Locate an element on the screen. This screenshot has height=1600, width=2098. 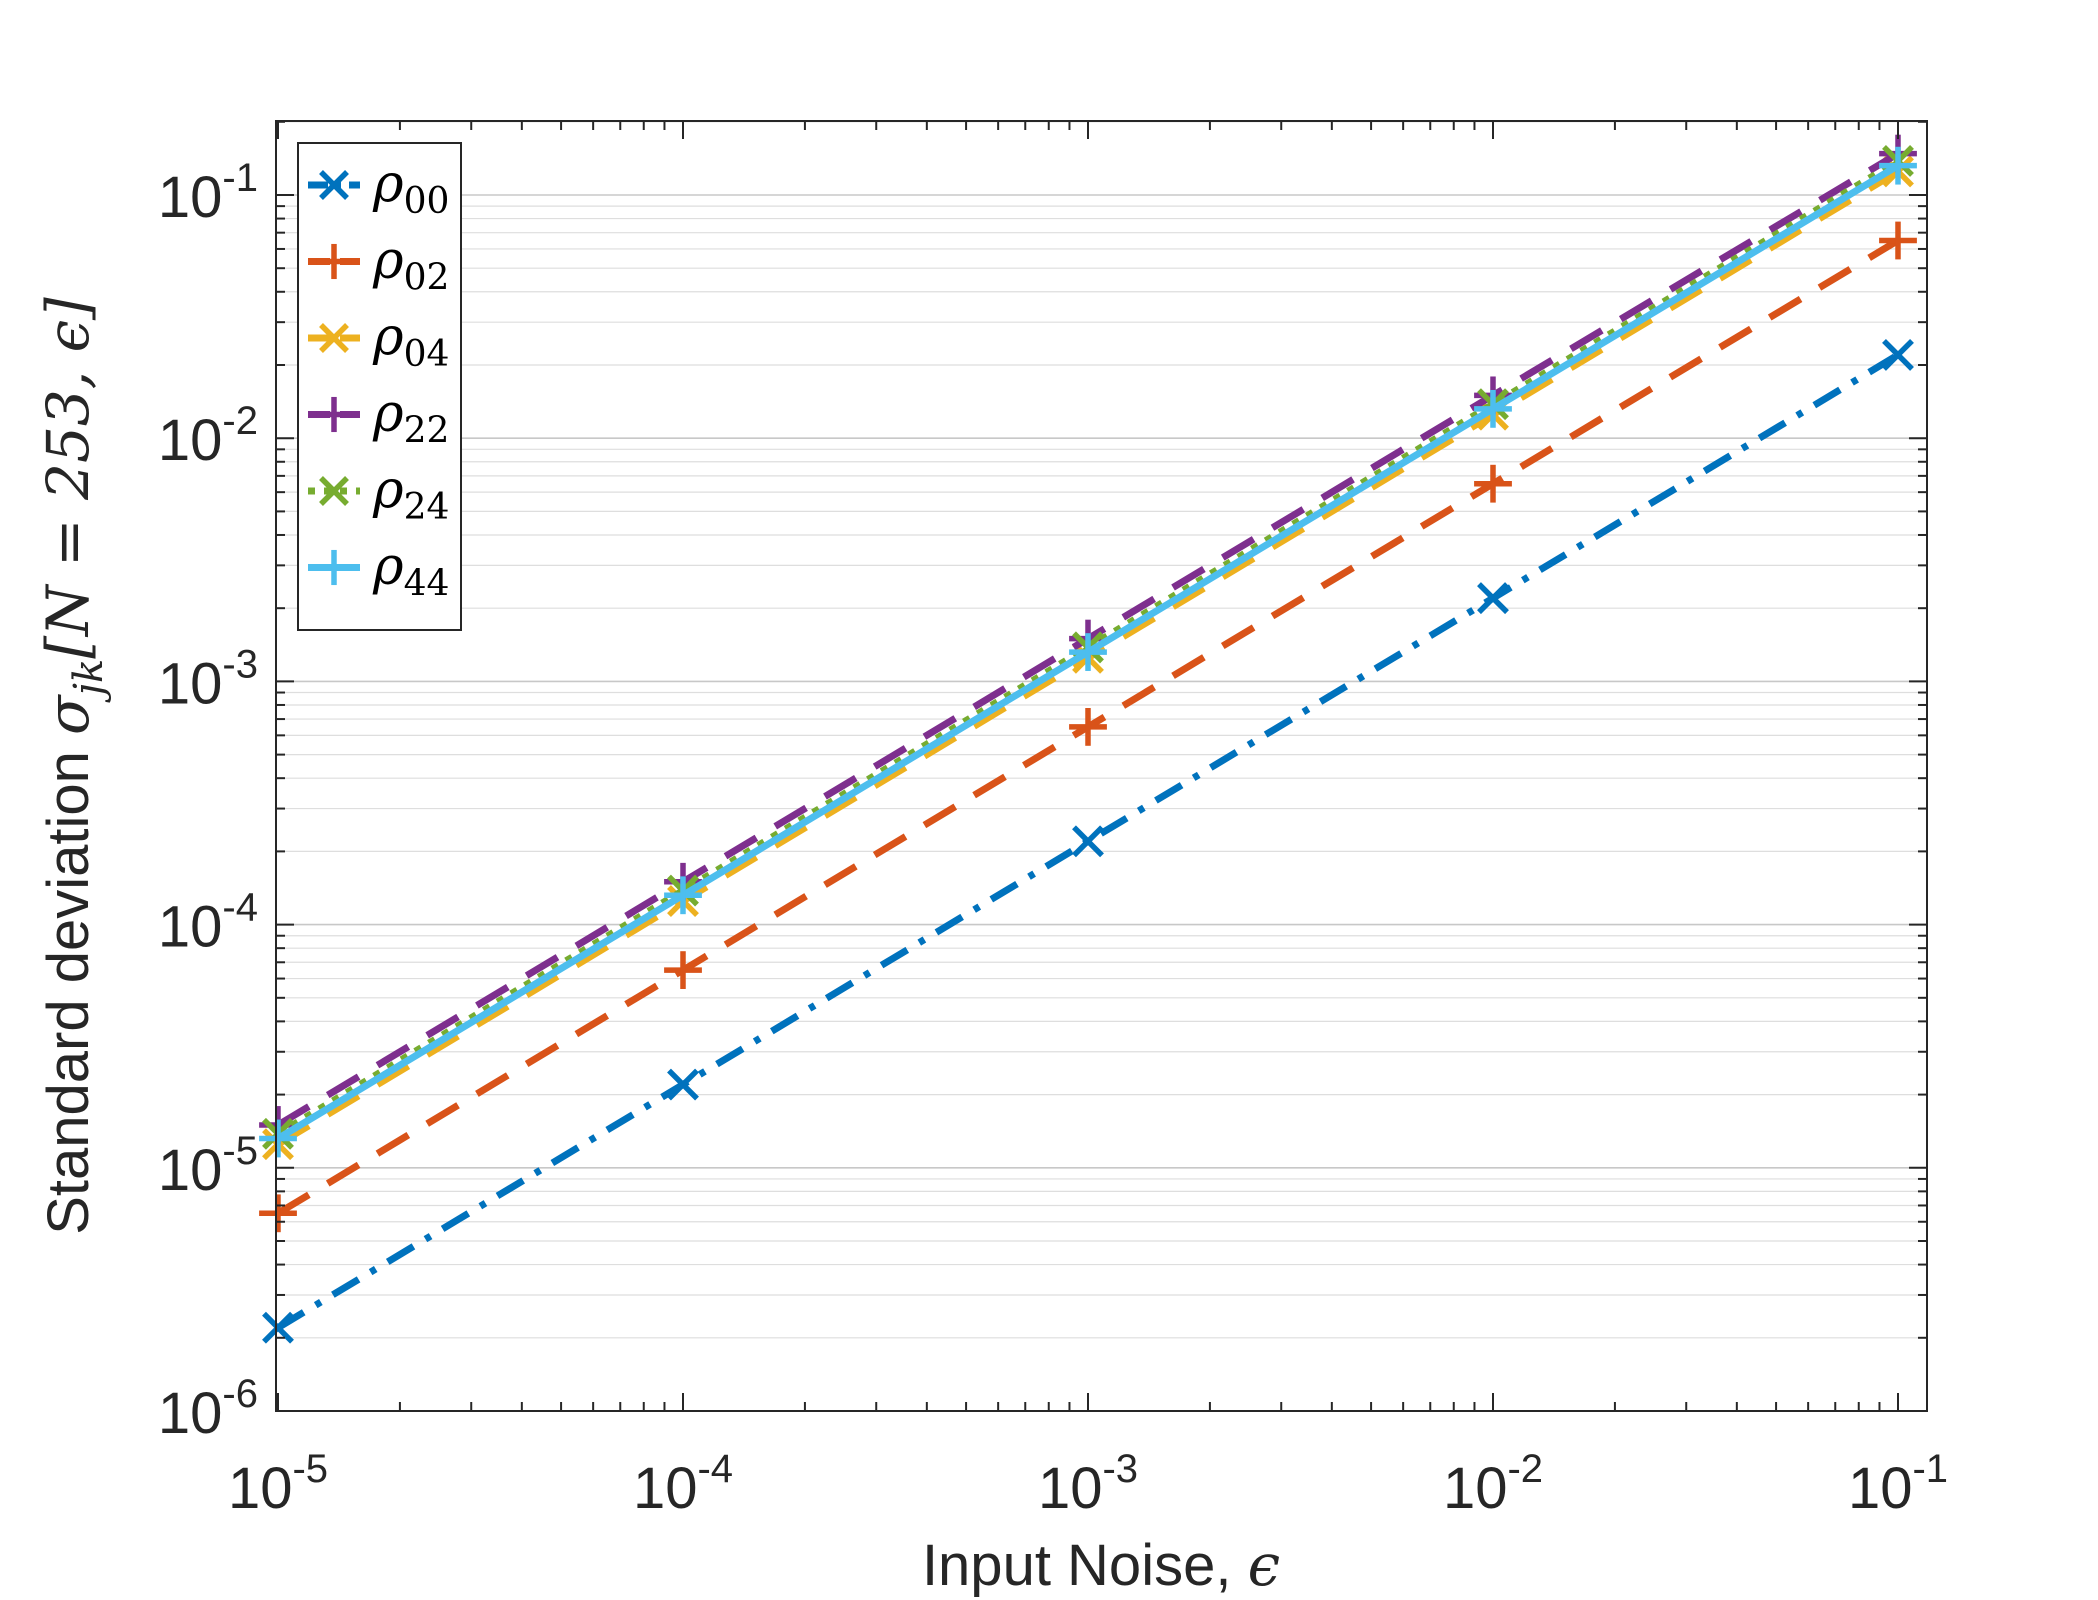
y-tick-label: 10⁻³ is located at coordinates (208, 679).